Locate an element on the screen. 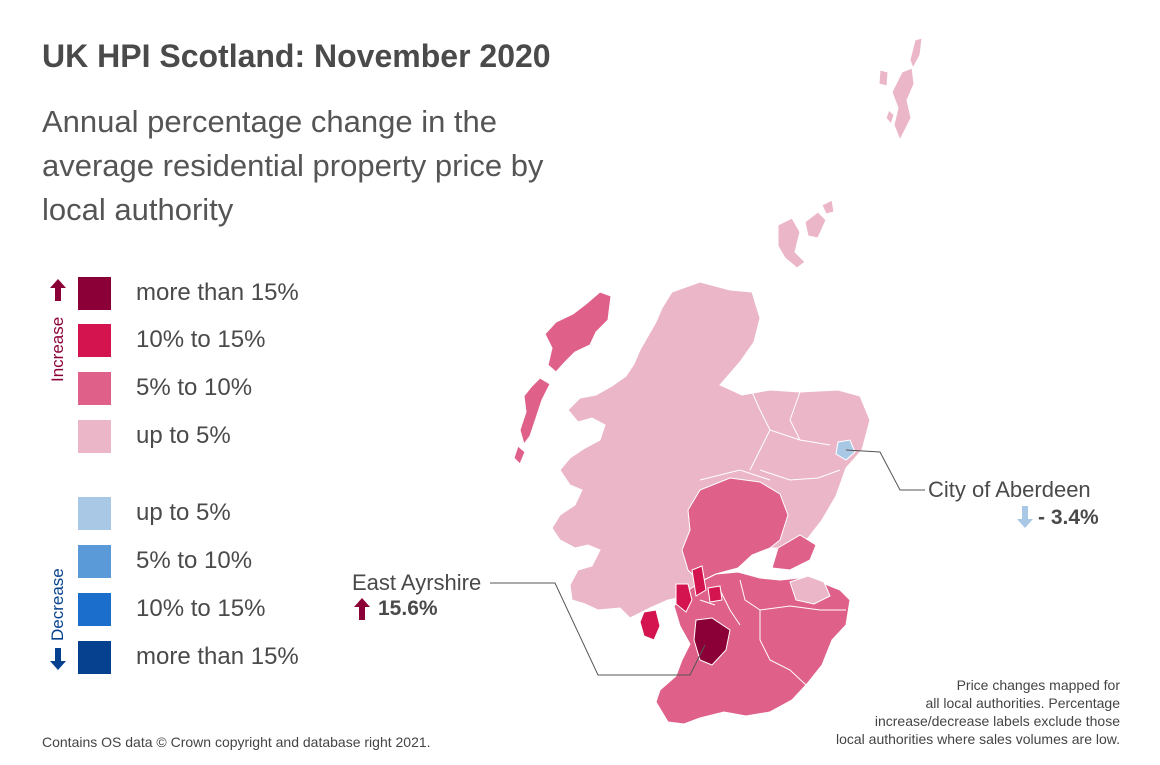  east-ayrshire-region is located at coordinates (712, 641).